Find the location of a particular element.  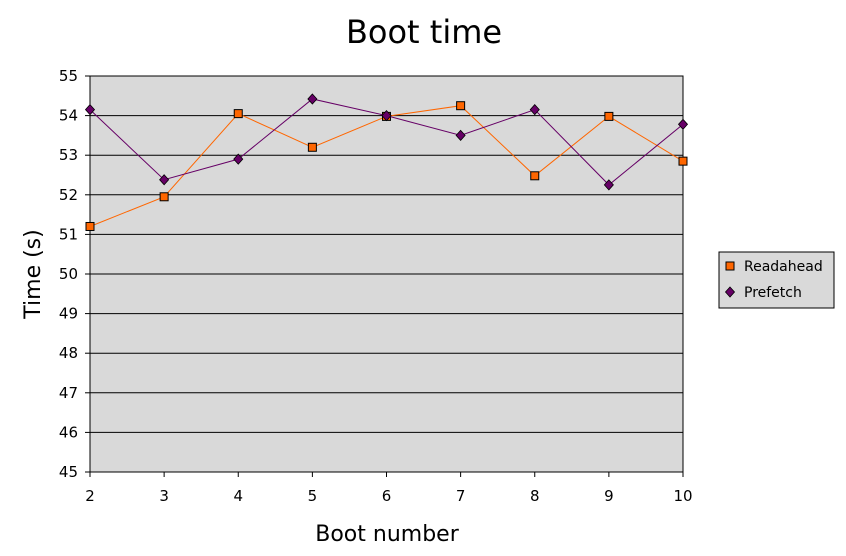

y-tick-label: 48 is located at coordinates (68, 353).